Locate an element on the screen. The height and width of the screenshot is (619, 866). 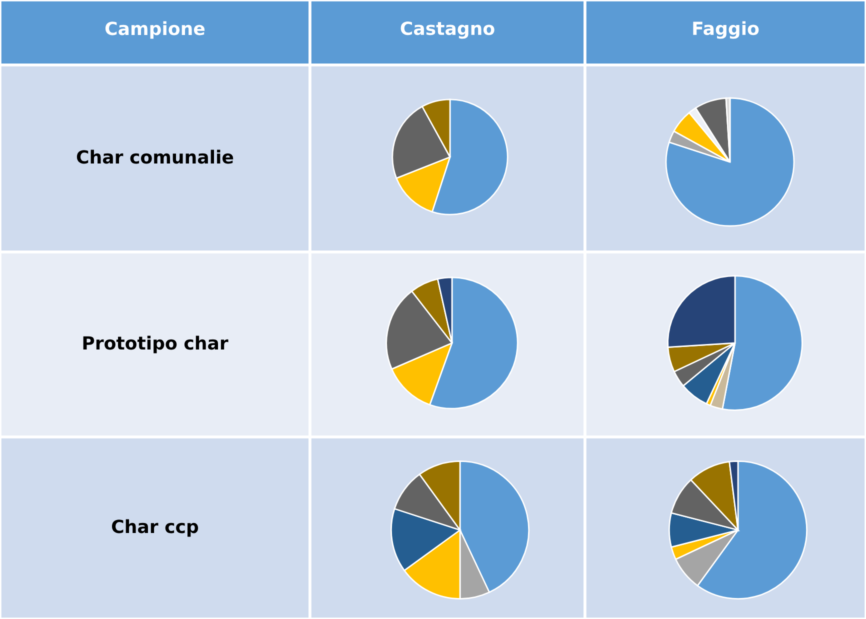
pie-slice is located at coordinates (730, 162).